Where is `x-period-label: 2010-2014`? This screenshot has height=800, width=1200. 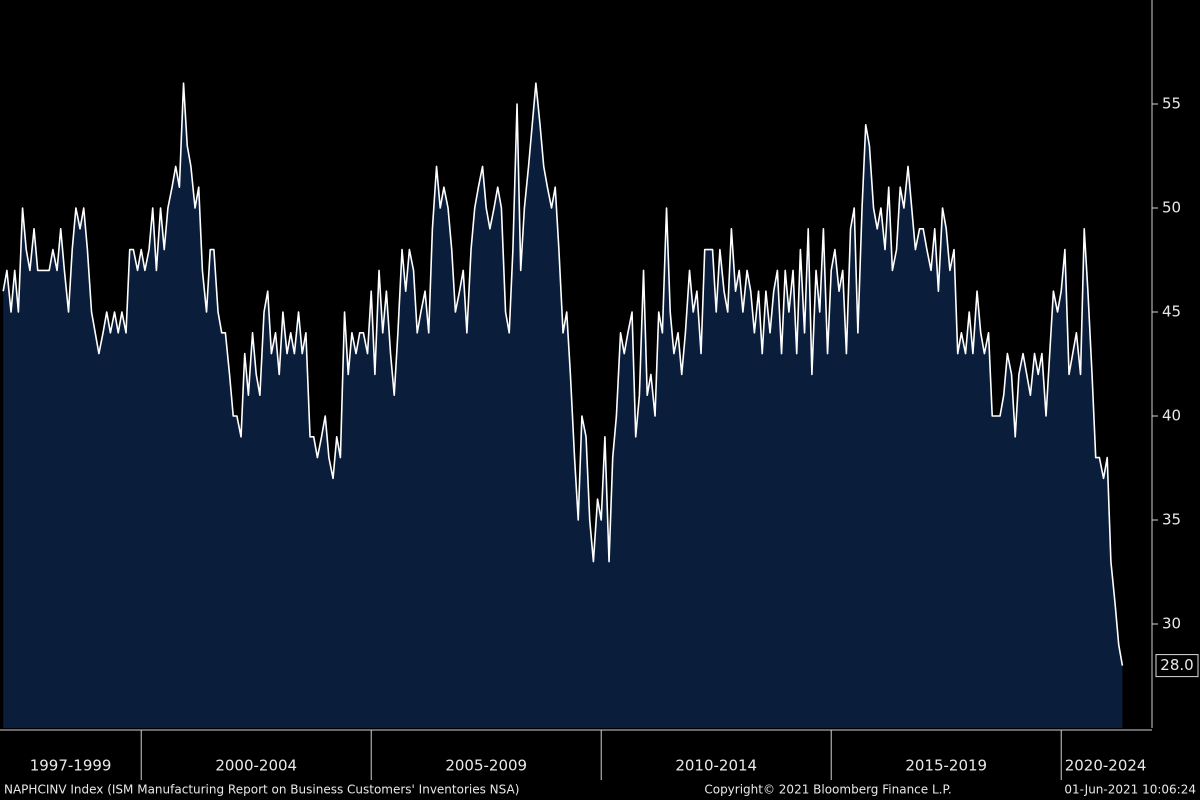 x-period-label: 2010-2014 is located at coordinates (716, 766).